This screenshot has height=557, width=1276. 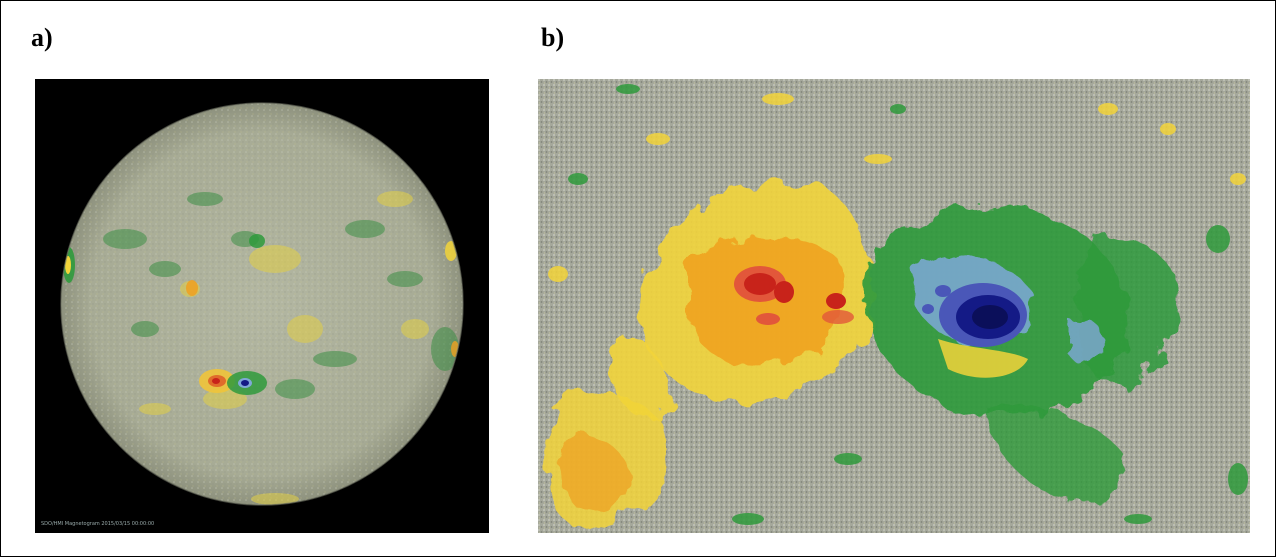 I want to click on negative-sunspot, so click(x=975, y=330).